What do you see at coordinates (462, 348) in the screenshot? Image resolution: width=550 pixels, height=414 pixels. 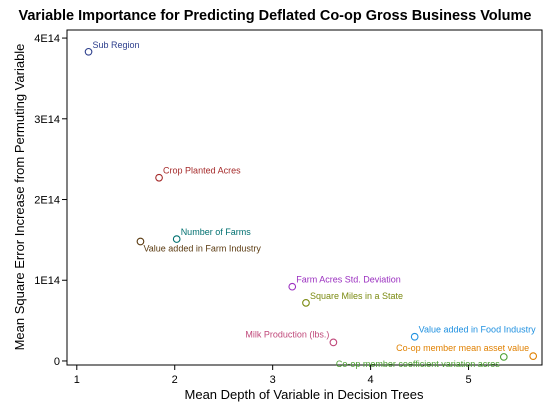 I see `point-label: Co-op member mean asset value` at bounding box center [462, 348].